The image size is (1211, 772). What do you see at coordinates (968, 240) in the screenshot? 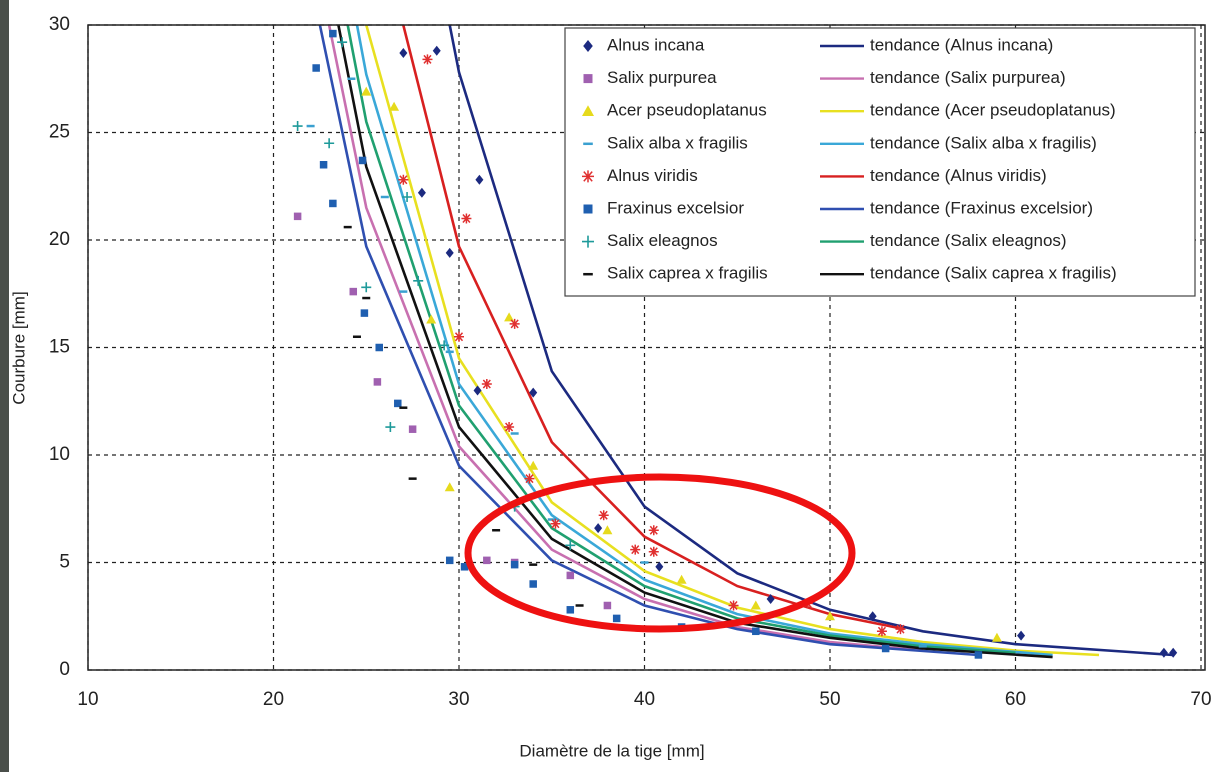
I see `legend-label: tendance (Salix eleagnos)` at bounding box center [968, 240].